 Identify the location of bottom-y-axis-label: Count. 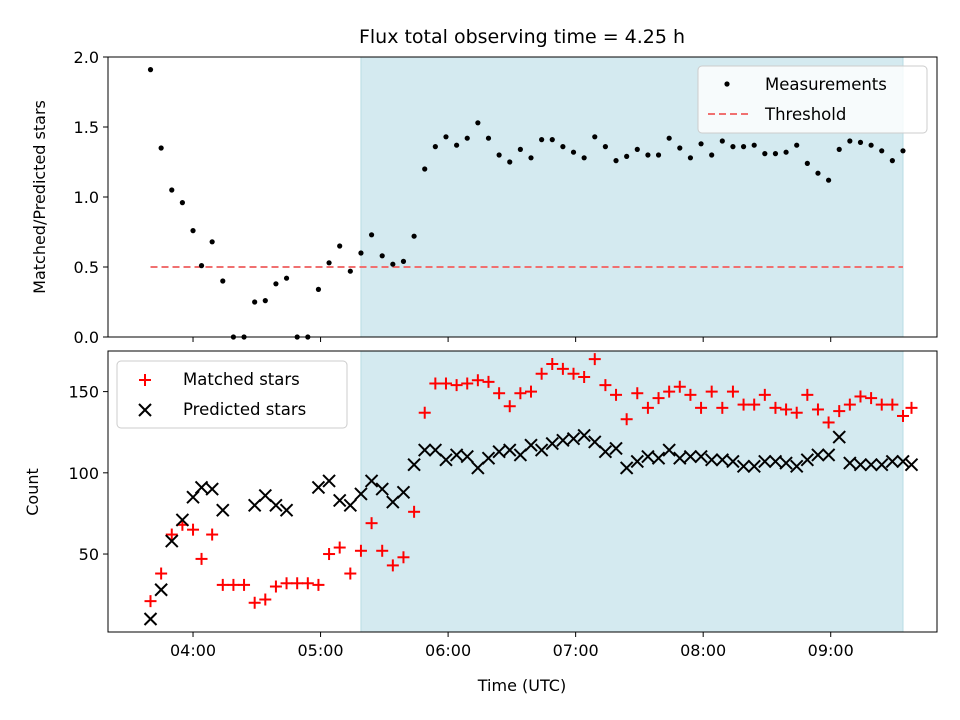
(32, 492).